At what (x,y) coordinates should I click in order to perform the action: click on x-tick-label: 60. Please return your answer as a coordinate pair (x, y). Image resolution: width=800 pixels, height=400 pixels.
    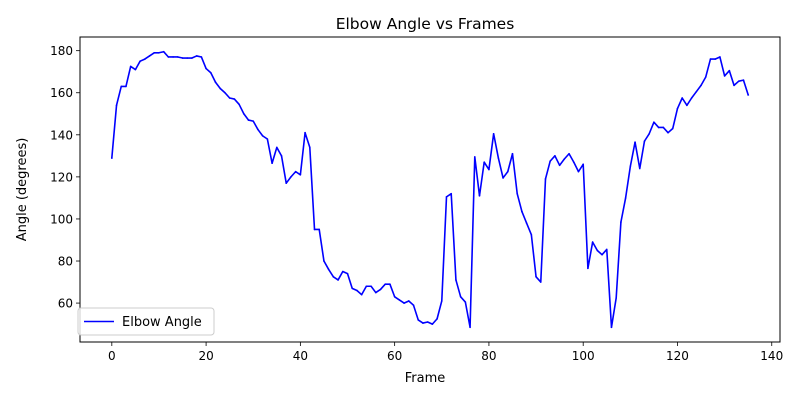
    Looking at the image, I should click on (394, 356).